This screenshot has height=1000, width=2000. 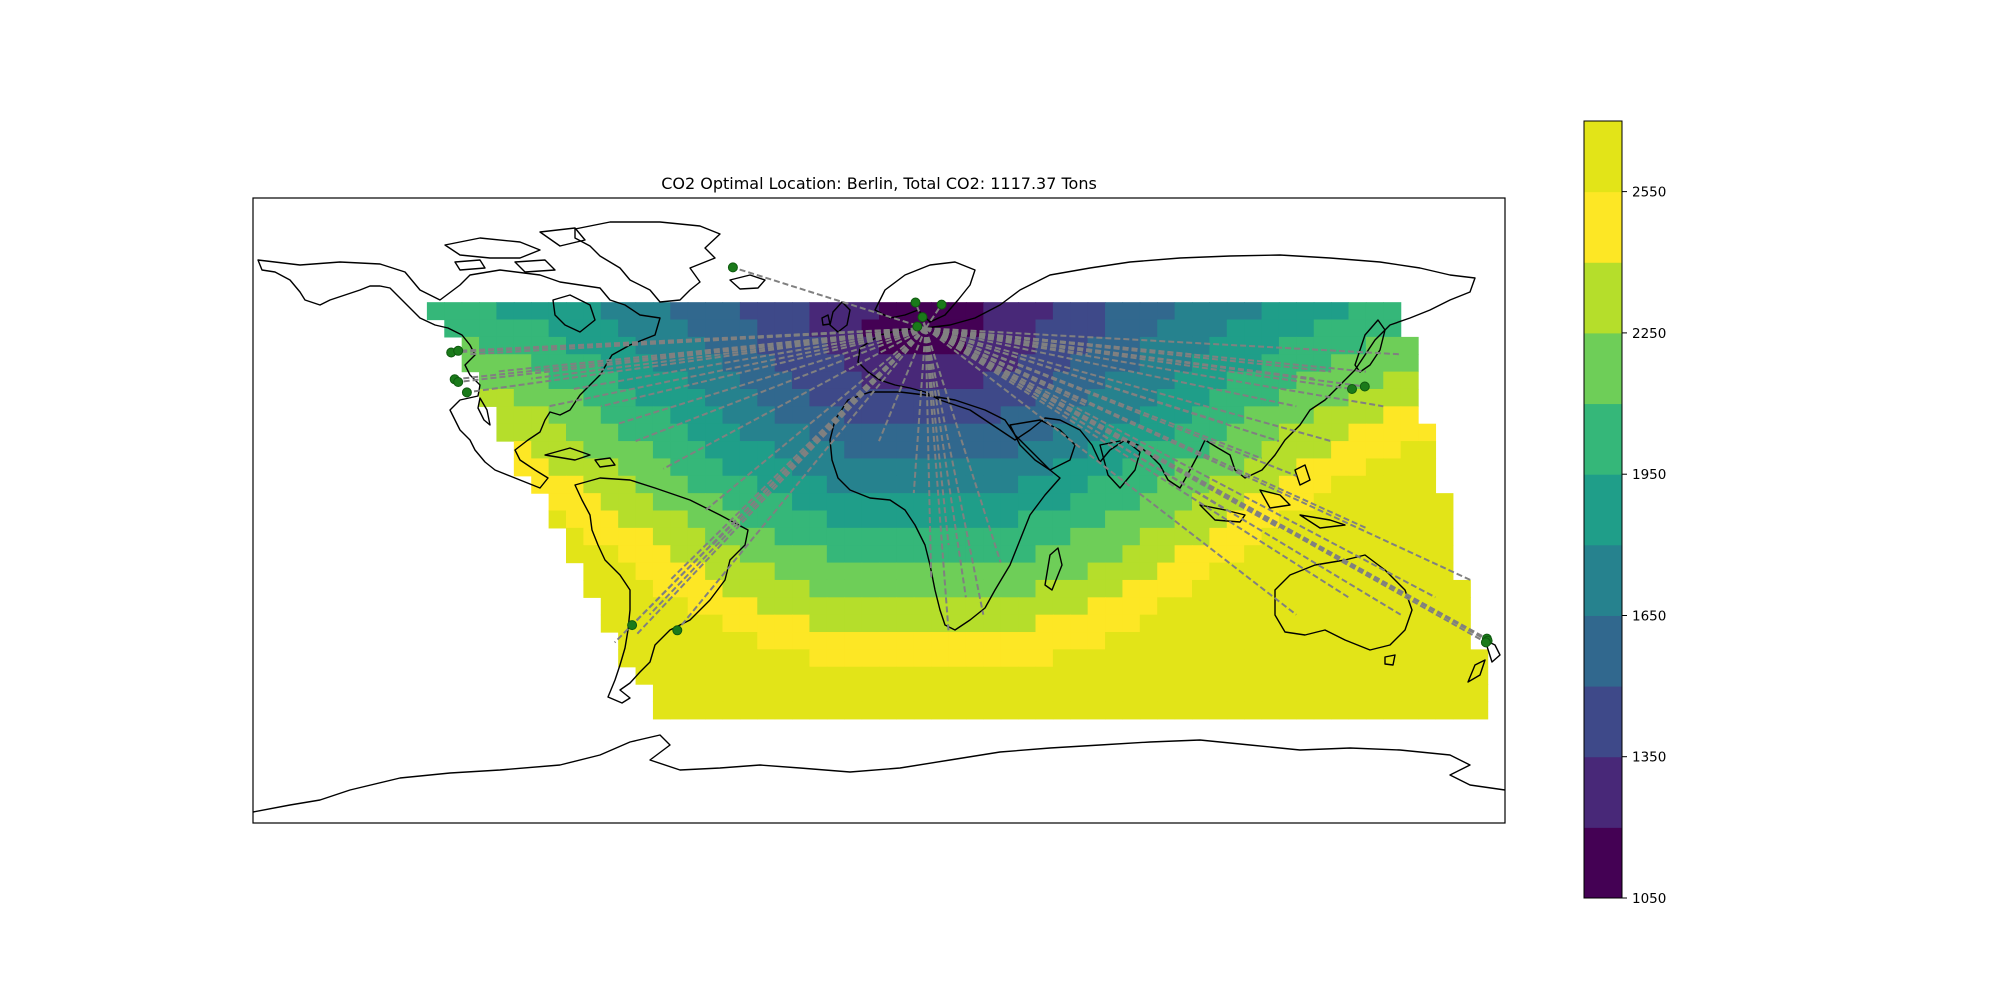 I want to click on coastline-tasmania, so click(x=1390, y=660).